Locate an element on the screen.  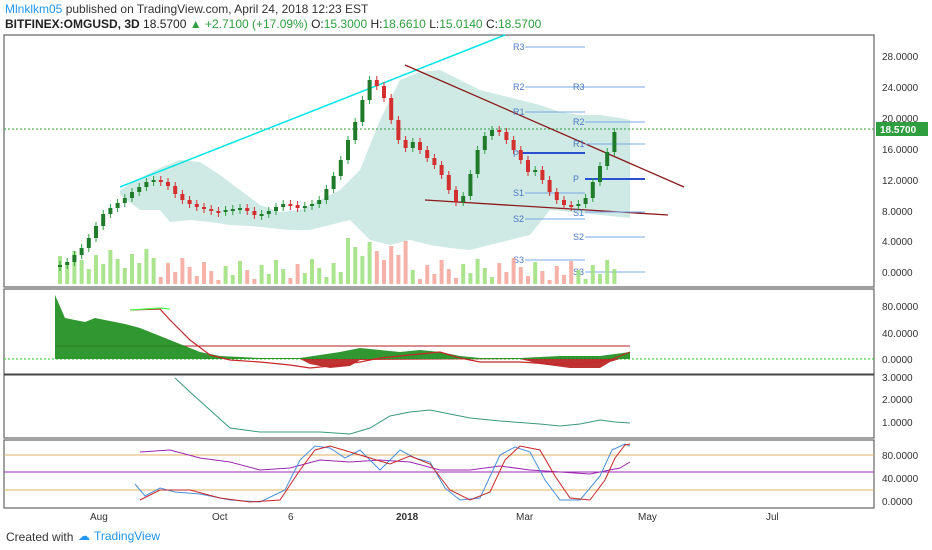
osc3-axis-label: 40.0000 is located at coordinates (900, 479).